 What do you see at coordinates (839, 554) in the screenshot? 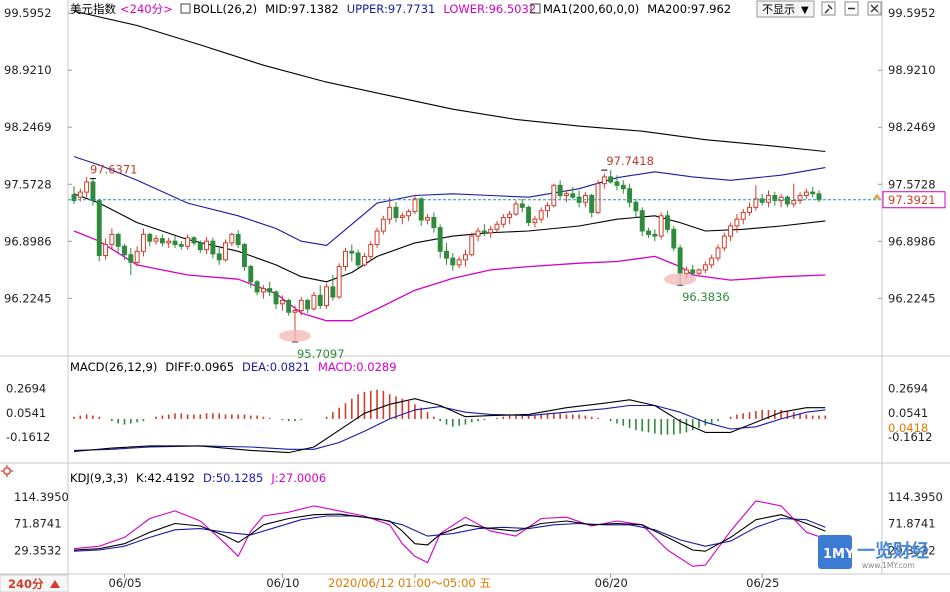
I see `svg-text: 1MY` at bounding box center [839, 554].